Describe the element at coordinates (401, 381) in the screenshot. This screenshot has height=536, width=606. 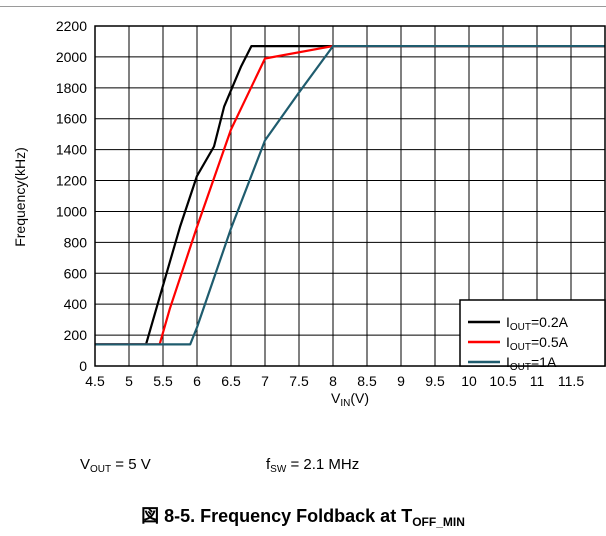
I see `x-tick-label: 9` at that location.